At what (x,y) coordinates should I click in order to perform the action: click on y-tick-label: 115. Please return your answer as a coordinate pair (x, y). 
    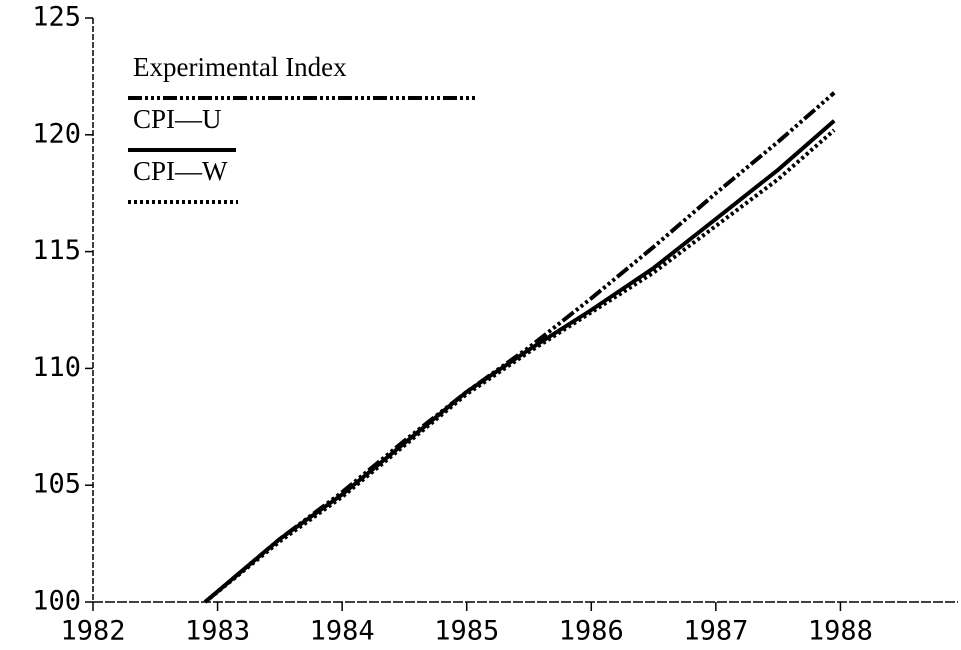
    Looking at the image, I should click on (56, 250).